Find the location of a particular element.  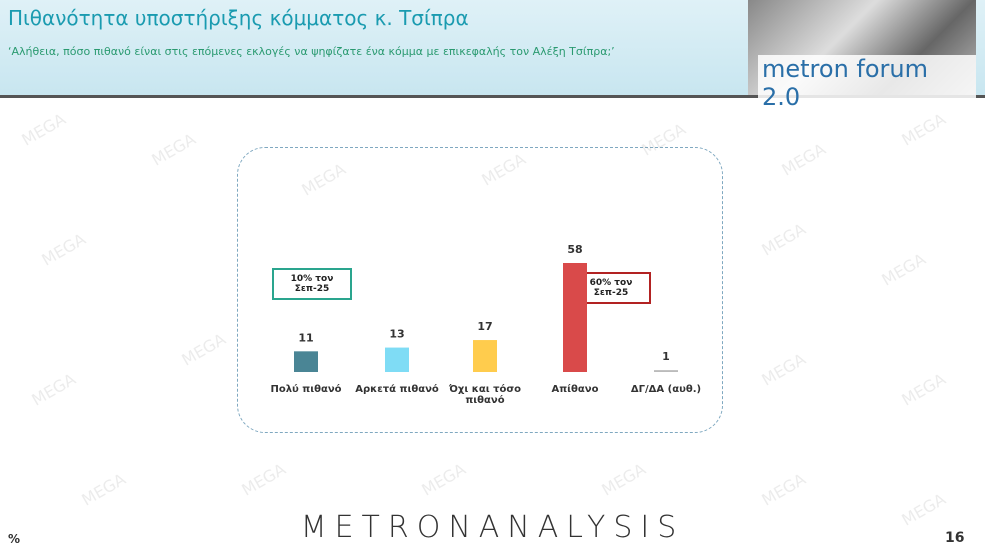

unit: % is located at coordinates (14, 539).